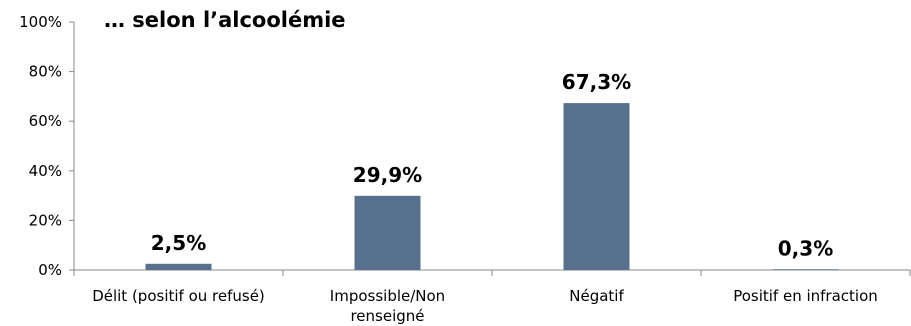 The width and height of the screenshot is (911, 326). Describe the element at coordinates (596, 296) in the screenshot. I see `x-tick-label: Négatif` at that location.